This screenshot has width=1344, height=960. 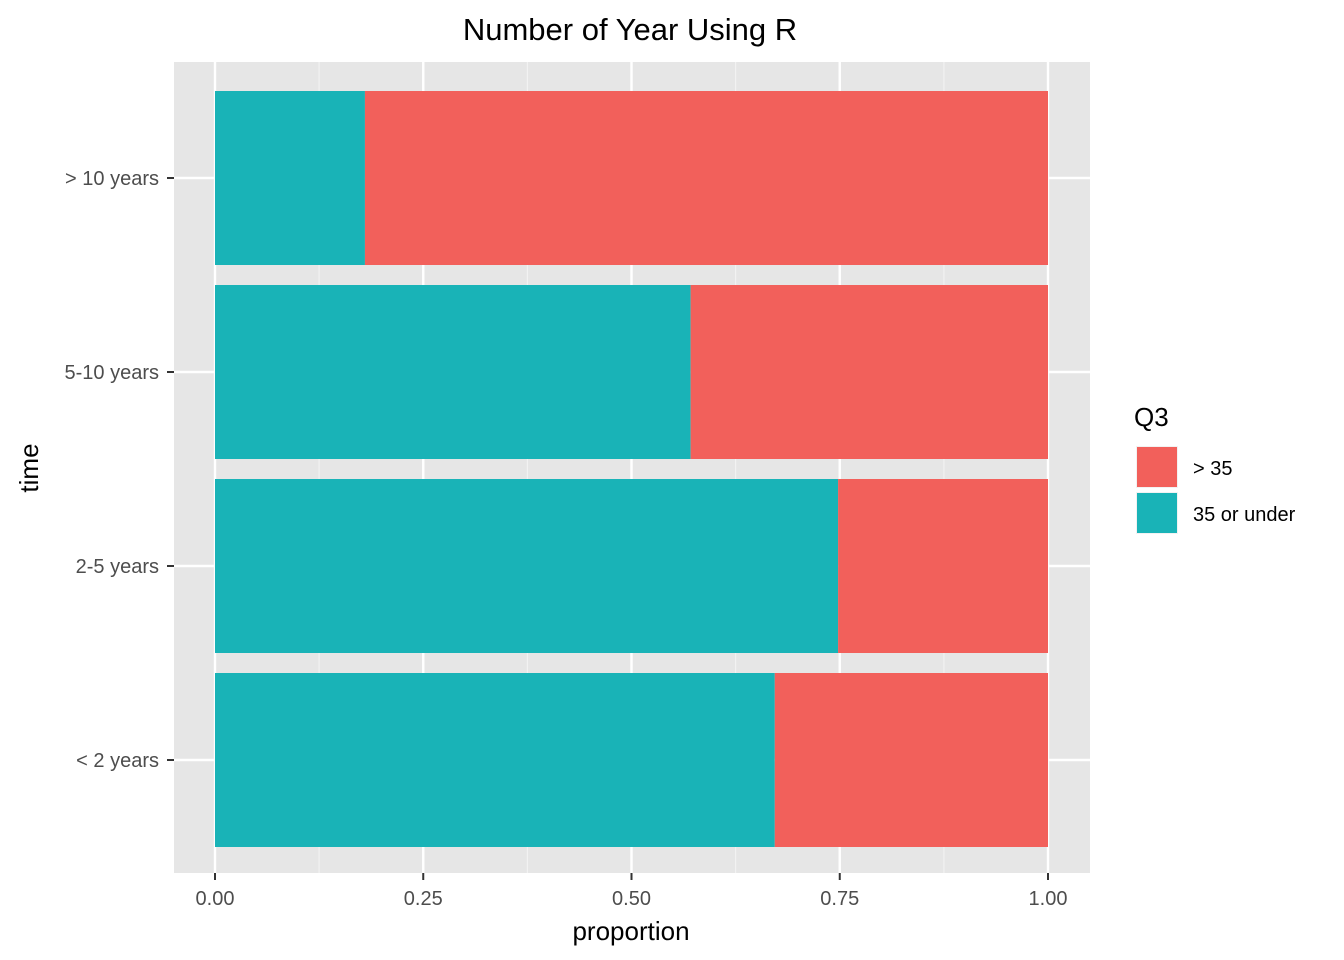 What do you see at coordinates (630, 931) in the screenshot?
I see `x-axis-title: proportion` at bounding box center [630, 931].